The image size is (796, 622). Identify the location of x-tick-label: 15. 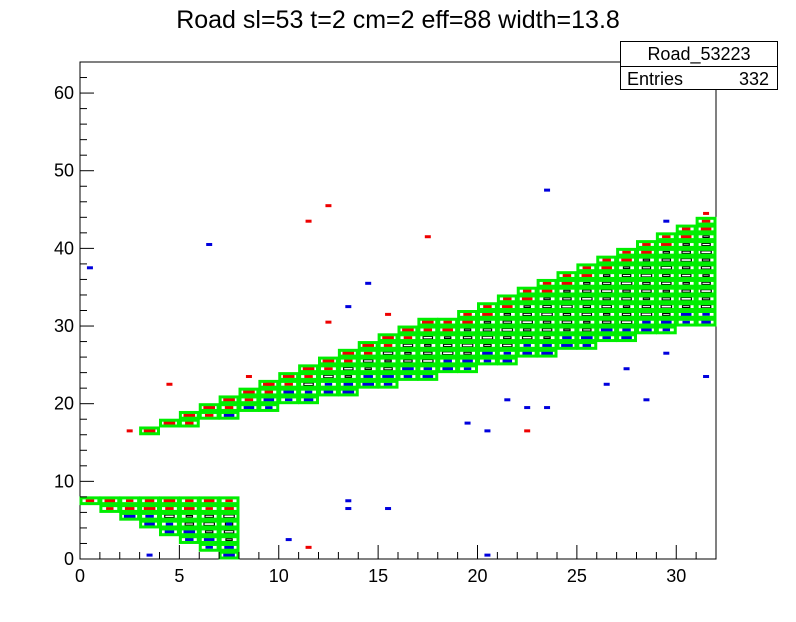
(378, 576).